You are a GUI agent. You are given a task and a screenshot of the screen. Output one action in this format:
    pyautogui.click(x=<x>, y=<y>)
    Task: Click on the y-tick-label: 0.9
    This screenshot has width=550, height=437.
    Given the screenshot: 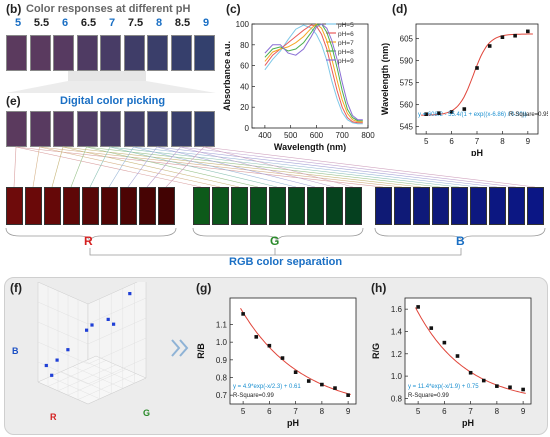 What is the action you would take?
    pyautogui.click(x=222, y=360)
    